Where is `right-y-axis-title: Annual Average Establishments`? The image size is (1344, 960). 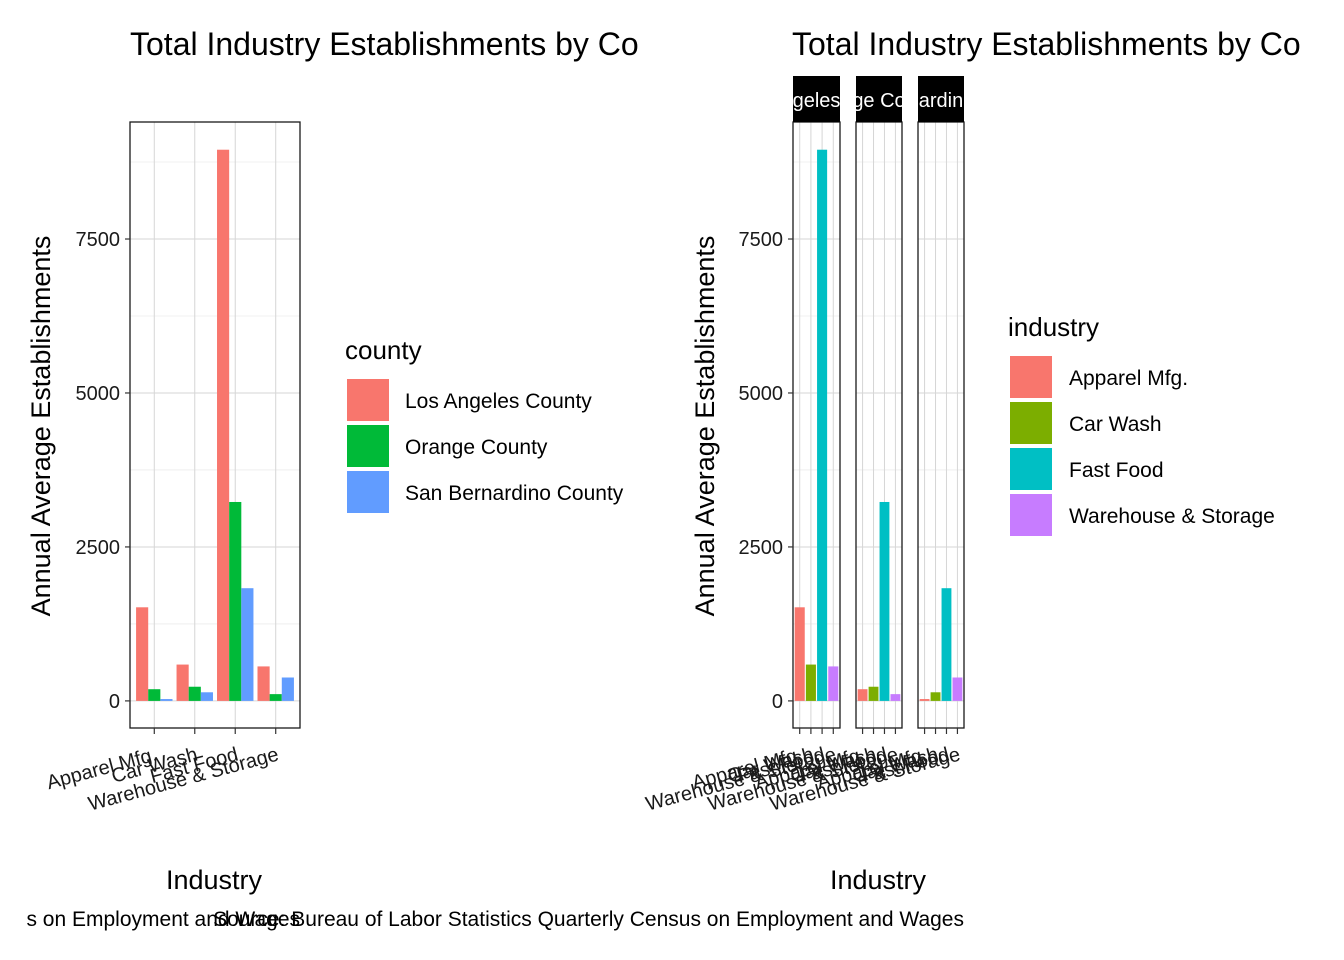
right-y-axis-title: Annual Average Establishments is located at coordinates (705, 426).